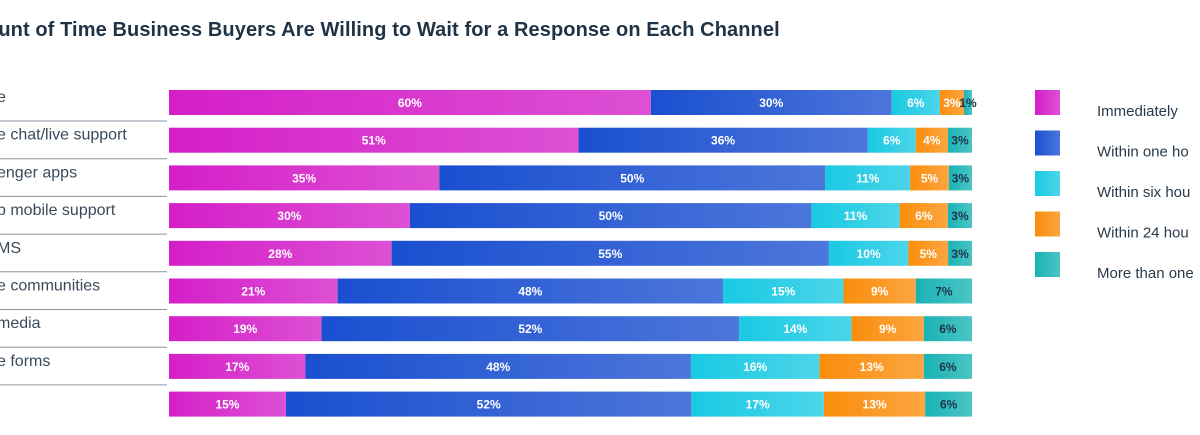  Describe the element at coordinates (3, 97) in the screenshot. I see `category-label: e` at that location.